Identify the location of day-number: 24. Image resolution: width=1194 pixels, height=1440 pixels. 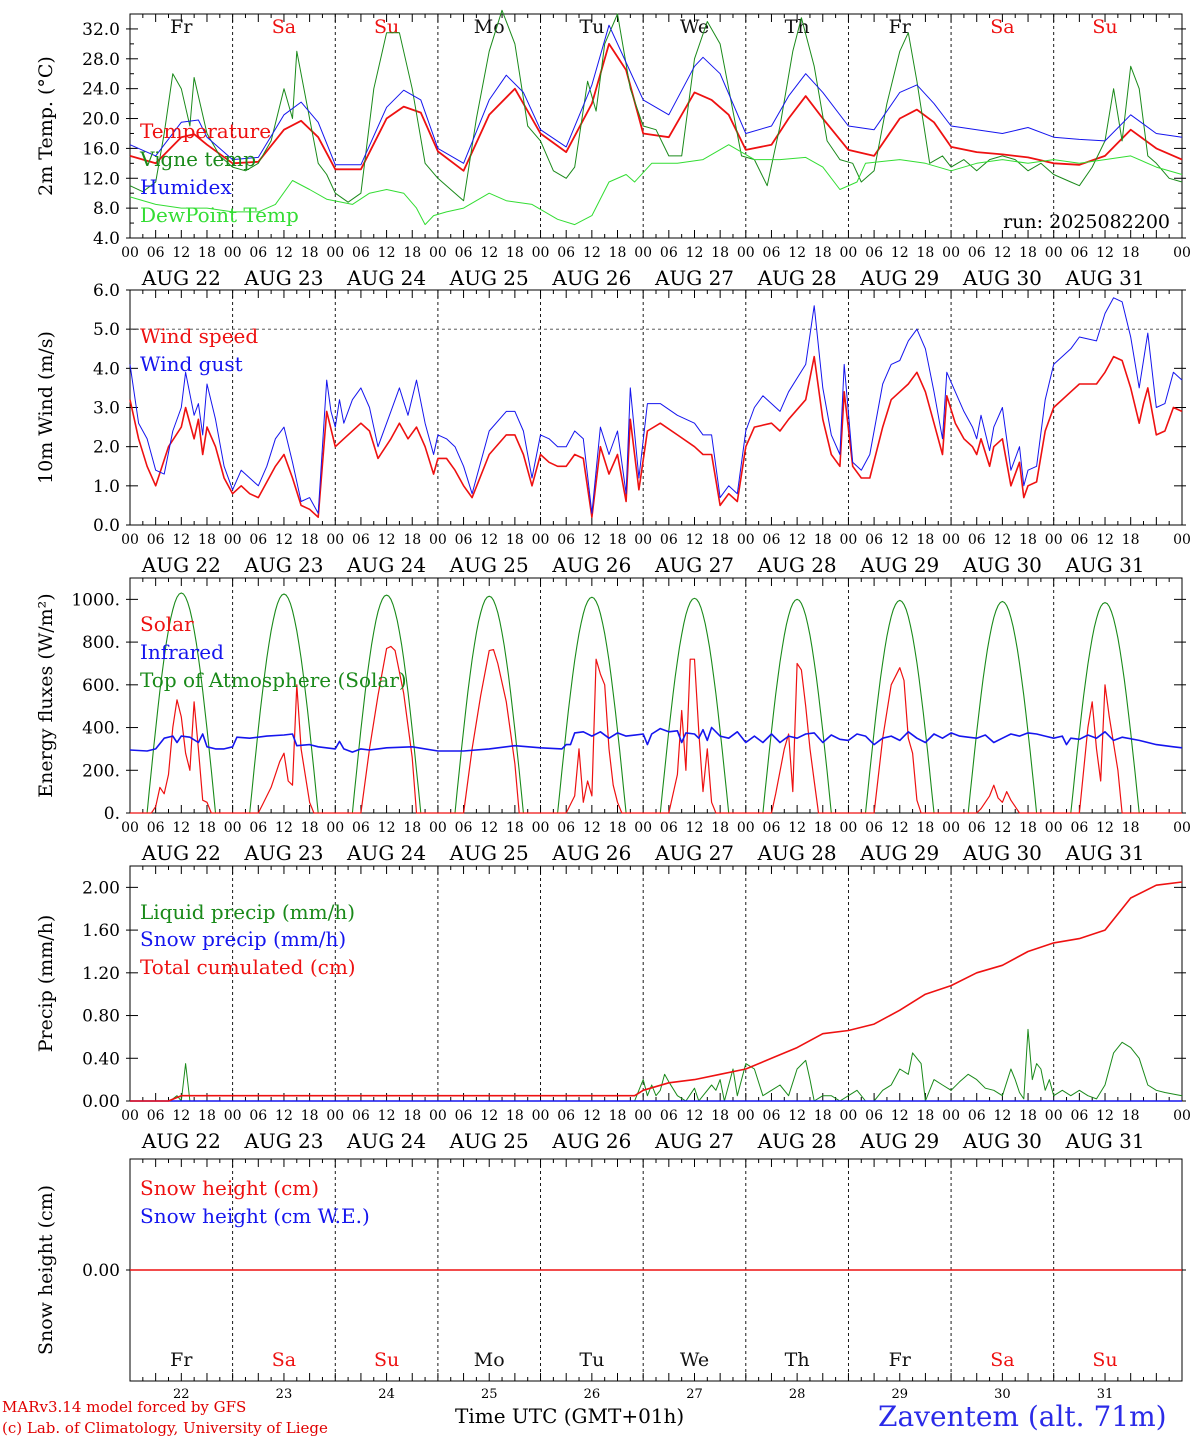
(386, 1394).